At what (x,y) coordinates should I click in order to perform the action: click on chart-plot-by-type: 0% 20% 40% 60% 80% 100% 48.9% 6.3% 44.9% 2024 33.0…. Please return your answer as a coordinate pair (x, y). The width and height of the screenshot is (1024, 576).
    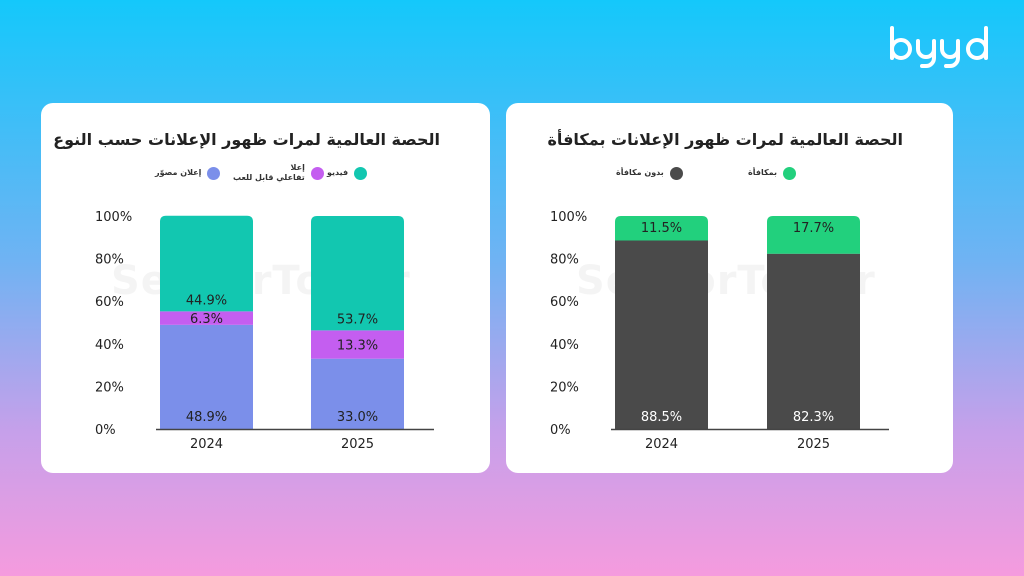
    Looking at the image, I should click on (264, 331).